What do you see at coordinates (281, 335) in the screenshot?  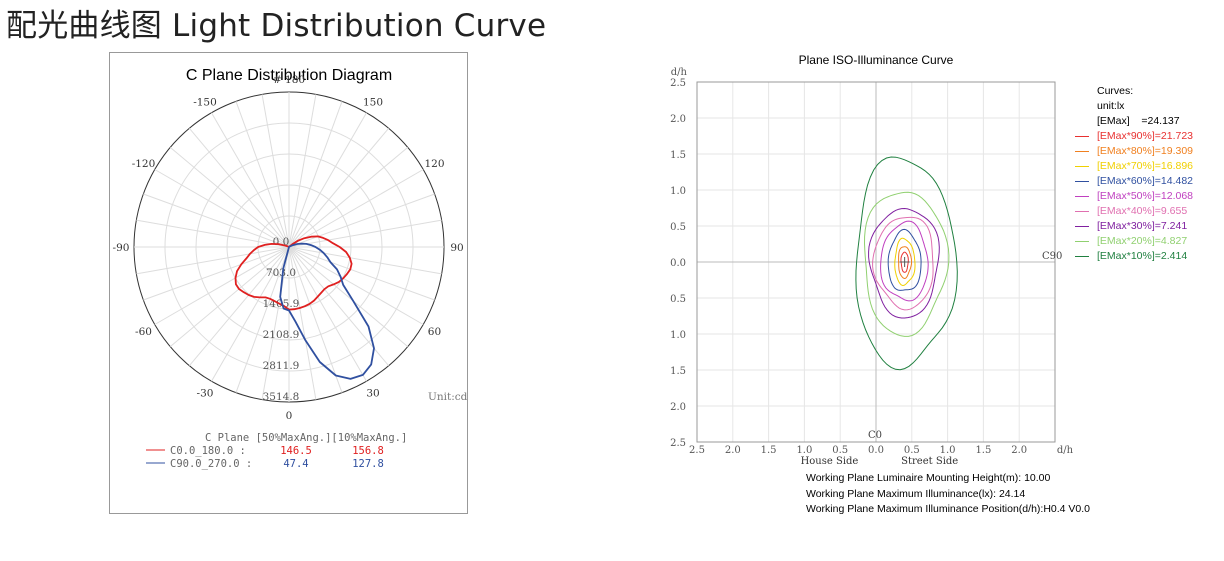 I see `polar-radial-label: 2108.9` at bounding box center [281, 335].